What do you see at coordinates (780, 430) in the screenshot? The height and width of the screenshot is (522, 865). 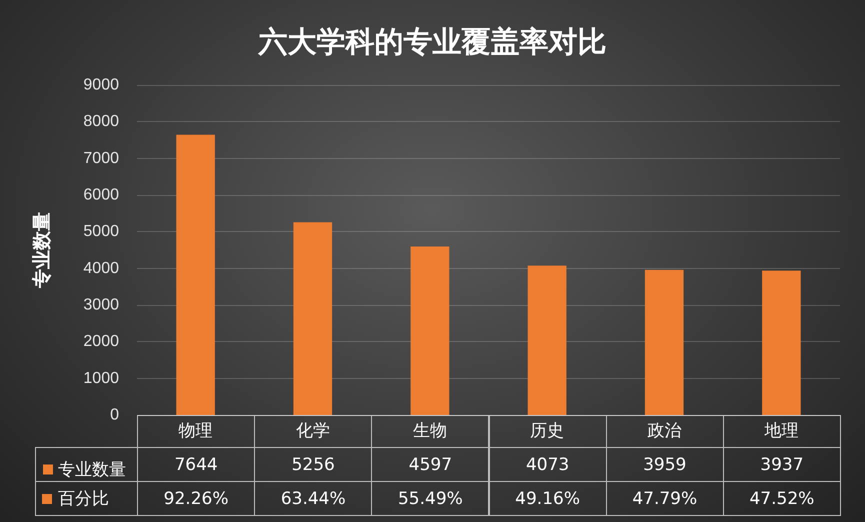 I see `x-tick-label: 地理` at bounding box center [780, 430].